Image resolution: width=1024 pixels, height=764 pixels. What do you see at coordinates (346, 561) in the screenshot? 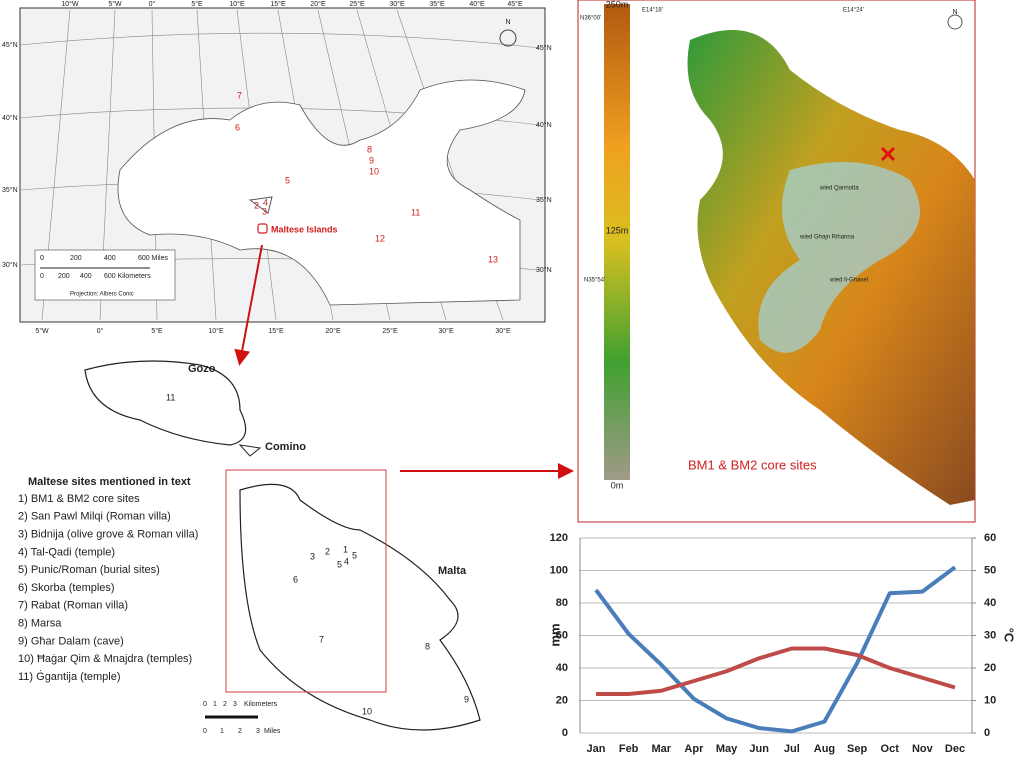
I see `site-number: 4` at bounding box center [346, 561].